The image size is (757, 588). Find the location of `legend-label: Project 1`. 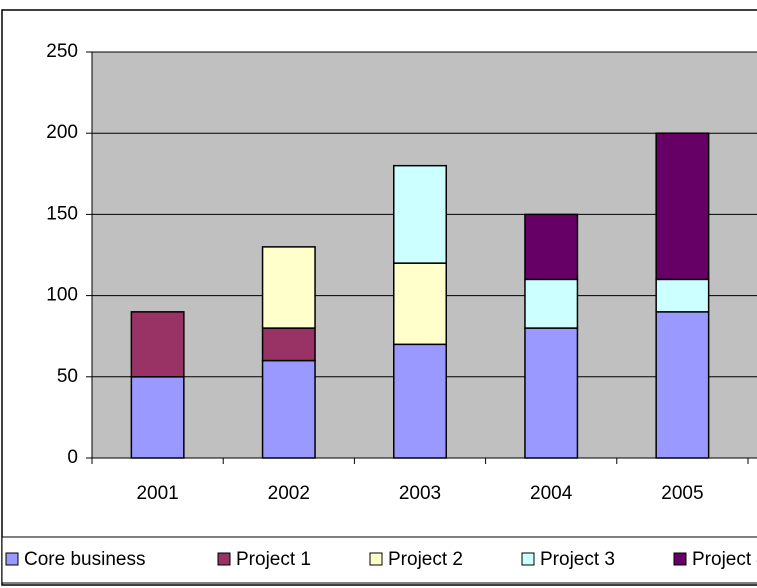

legend-label: Project 1 is located at coordinates (273, 559).